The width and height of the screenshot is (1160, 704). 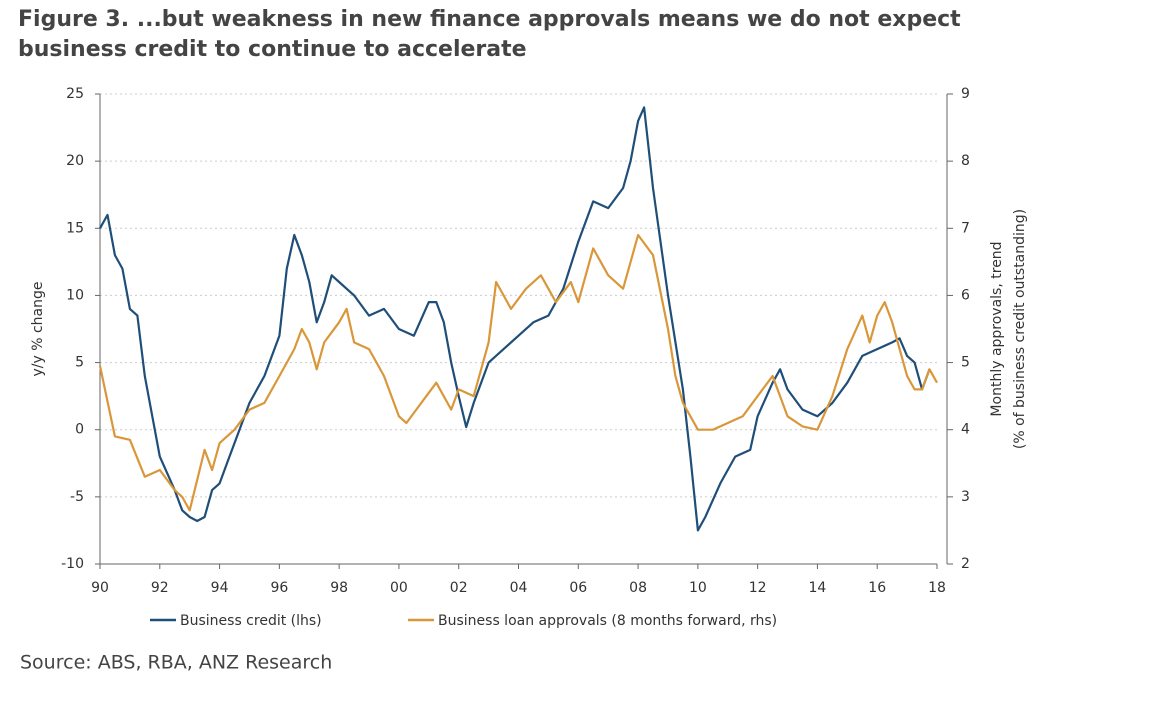 What do you see at coordinates (251, 621) in the screenshot?
I see `legend-label: Business credit (lhs)` at bounding box center [251, 621].